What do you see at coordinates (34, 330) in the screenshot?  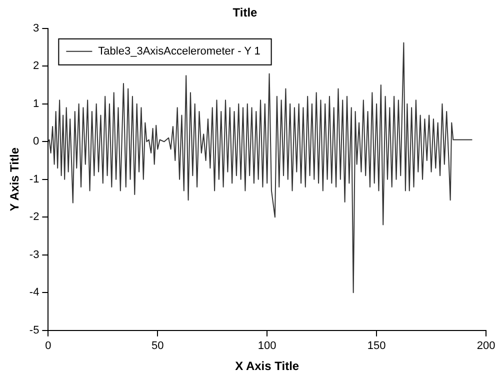 I see `y-tick-label: -5` at bounding box center [34, 330].